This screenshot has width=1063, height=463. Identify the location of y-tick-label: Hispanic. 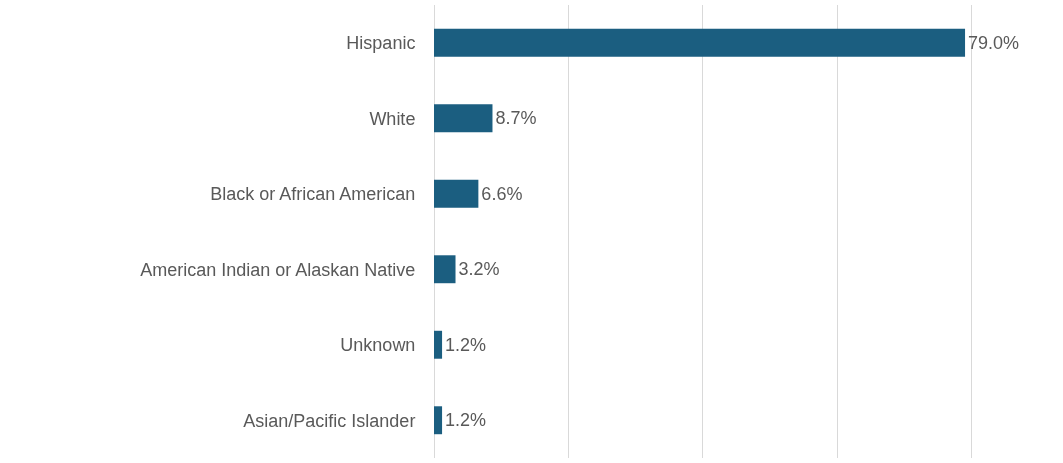
(381, 43).